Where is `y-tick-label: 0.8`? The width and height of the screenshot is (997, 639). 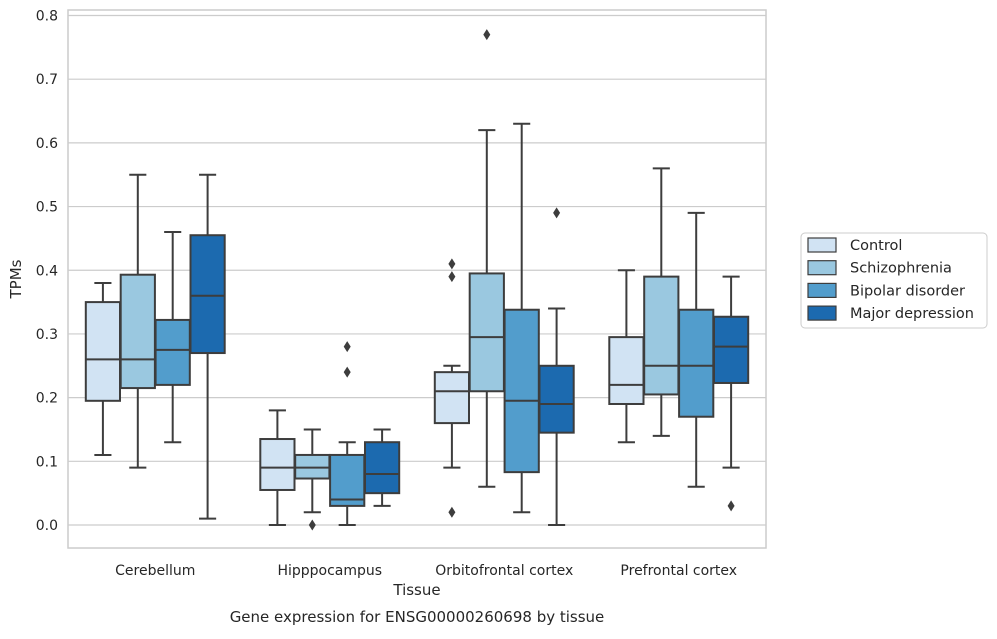 y-tick-label: 0.8 is located at coordinates (47, 17).